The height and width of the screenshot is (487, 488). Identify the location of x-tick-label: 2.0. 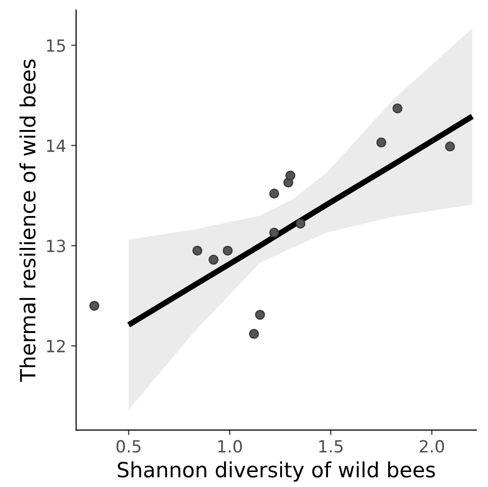
(432, 446).